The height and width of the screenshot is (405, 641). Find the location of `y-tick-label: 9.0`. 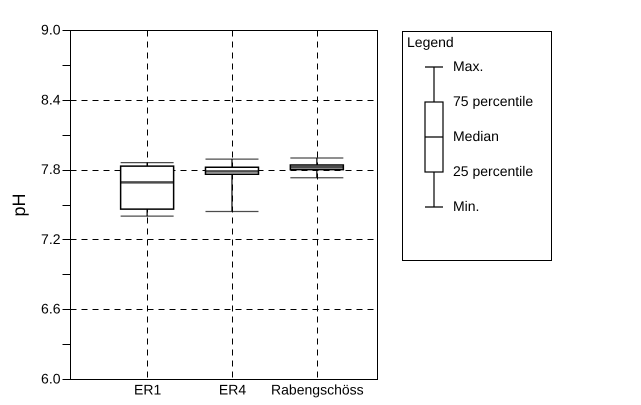

y-tick-label: 9.0 is located at coordinates (51, 30).